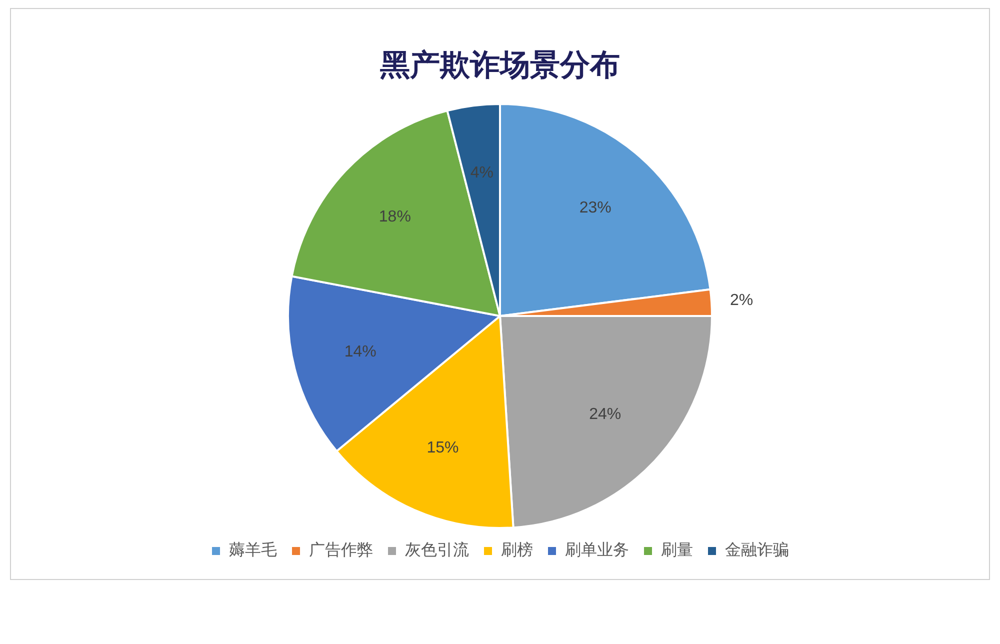 The width and height of the screenshot is (1000, 644). What do you see at coordinates (742, 301) in the screenshot?
I see `data-label: 2%` at bounding box center [742, 301].